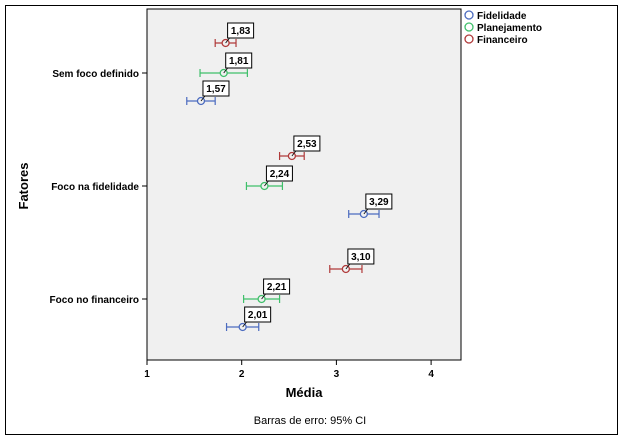 The width and height of the screenshot is (623, 440). I want to click on point-group-fidelidade-0: 1,57, so click(208, 93).